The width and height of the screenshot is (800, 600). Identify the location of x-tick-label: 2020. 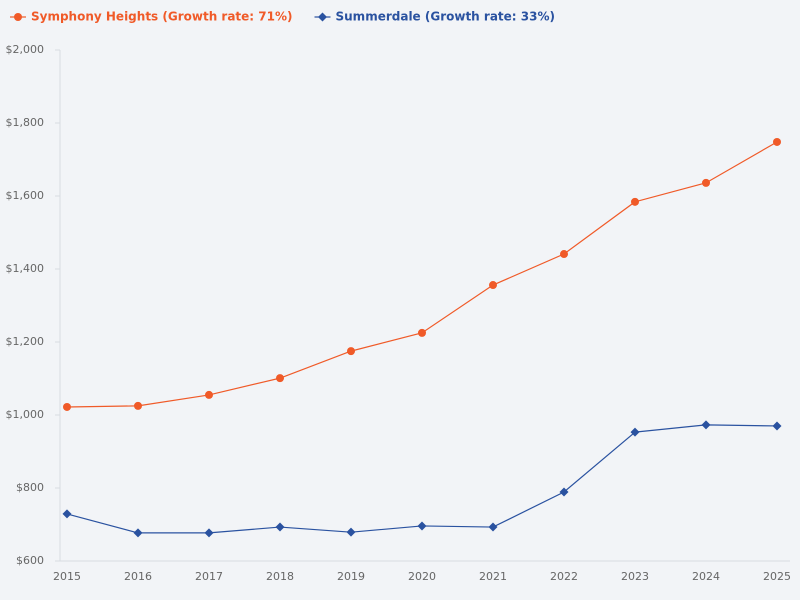
(422, 576).